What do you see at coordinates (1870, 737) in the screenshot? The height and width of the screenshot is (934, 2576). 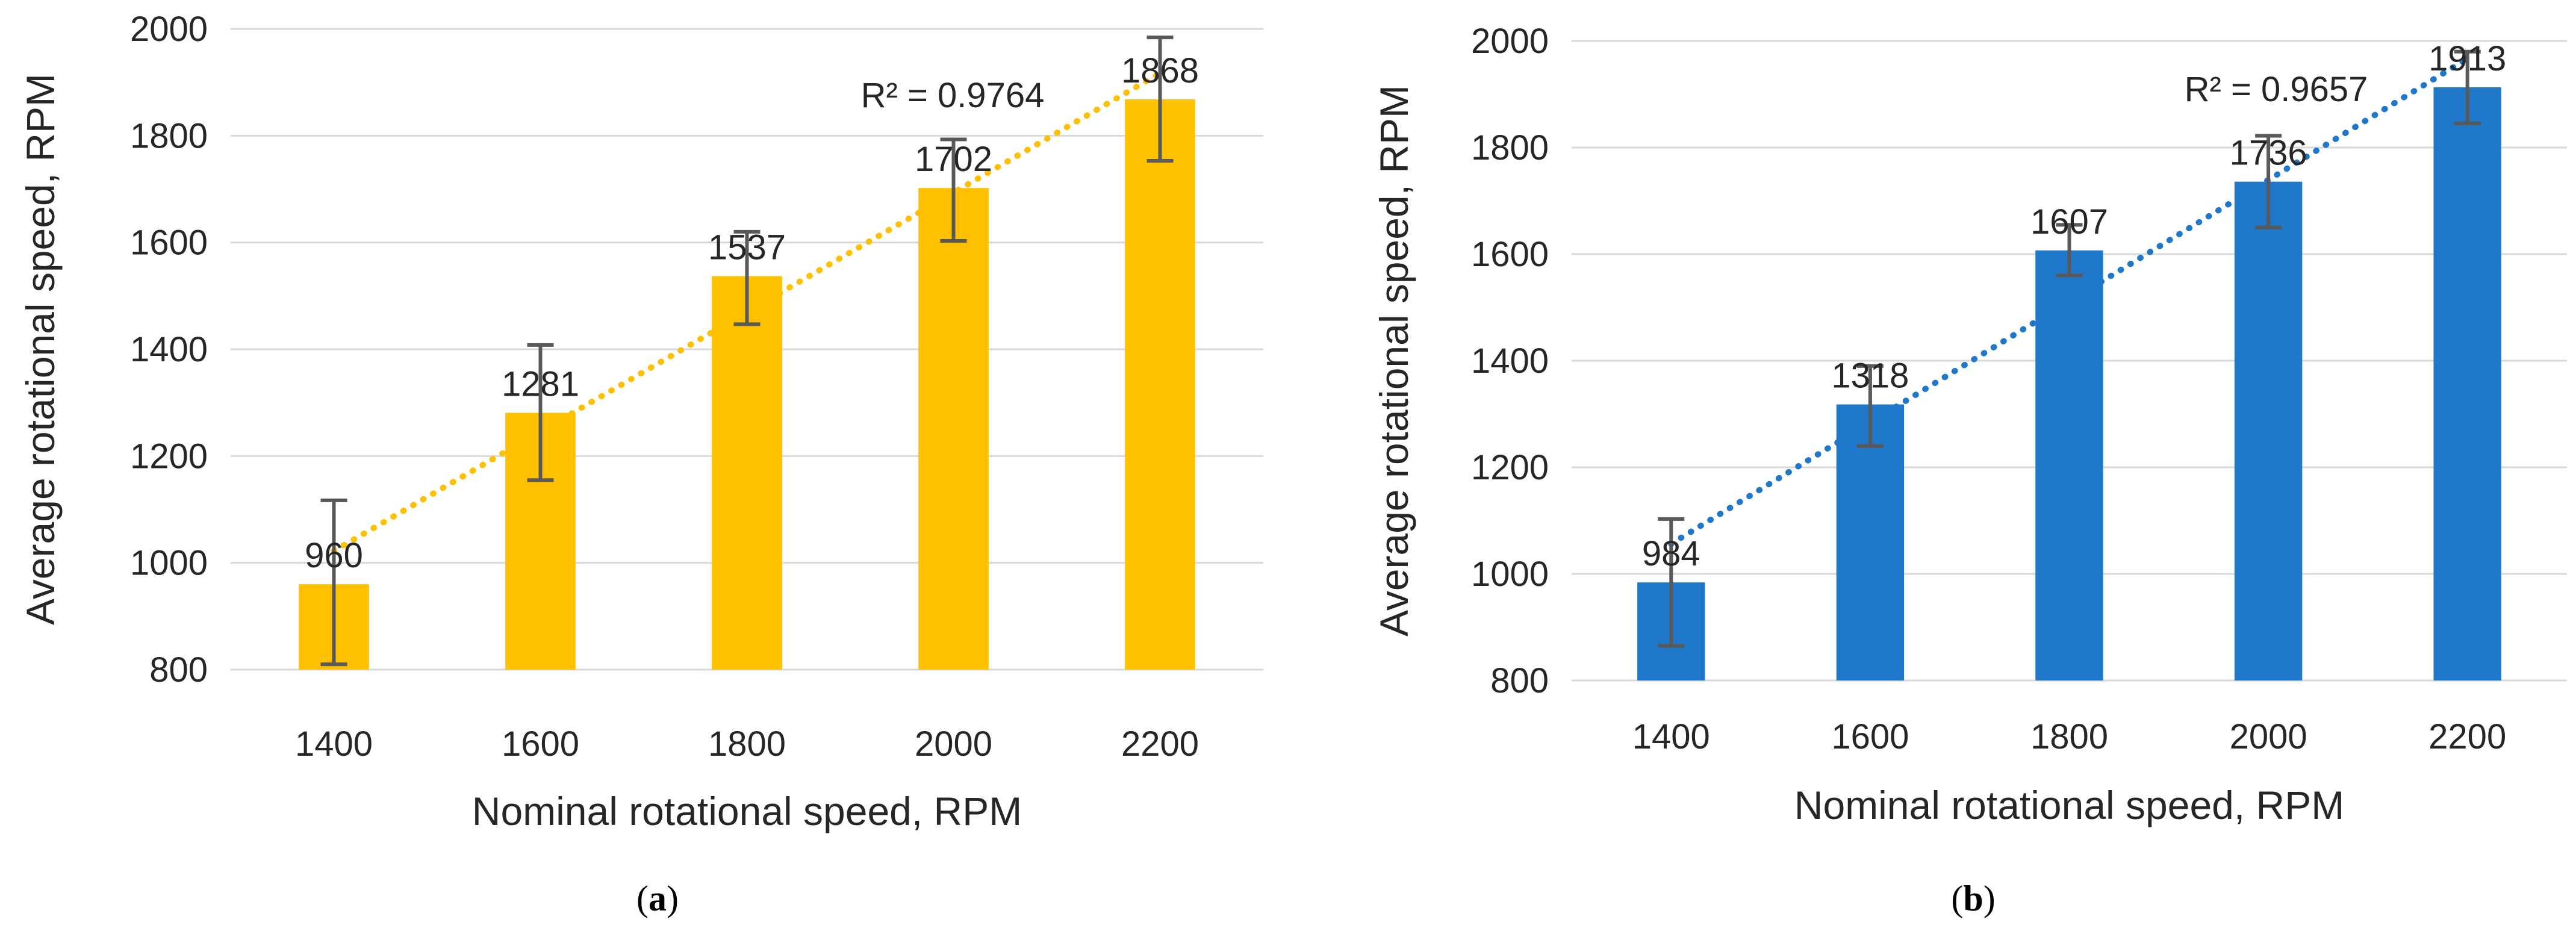 I see `chart-b-xtick-label: 1600` at bounding box center [1870, 737].